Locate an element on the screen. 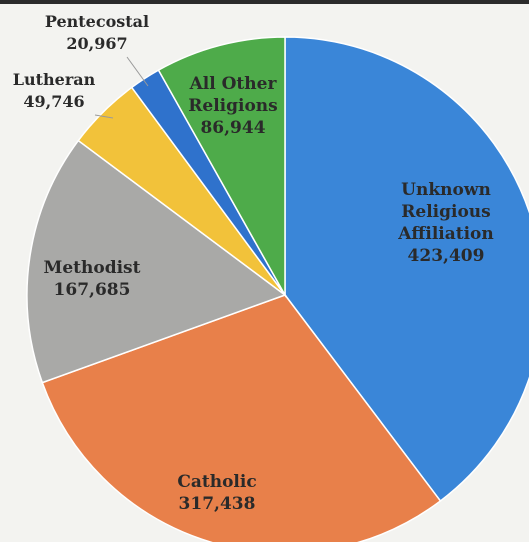 The image size is (529, 542). leader-lines is located at coordinates (121, 87).